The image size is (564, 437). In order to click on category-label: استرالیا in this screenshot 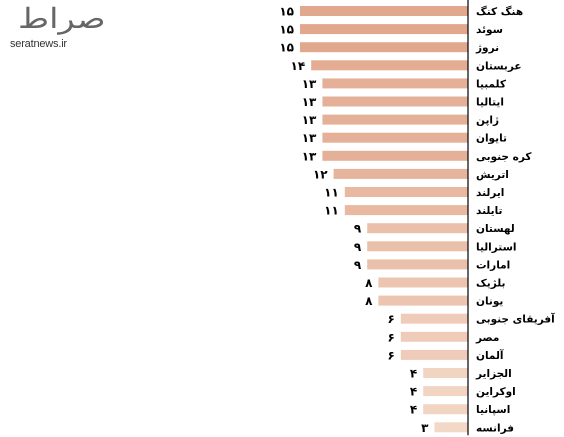, I will do `click(496, 247)`.